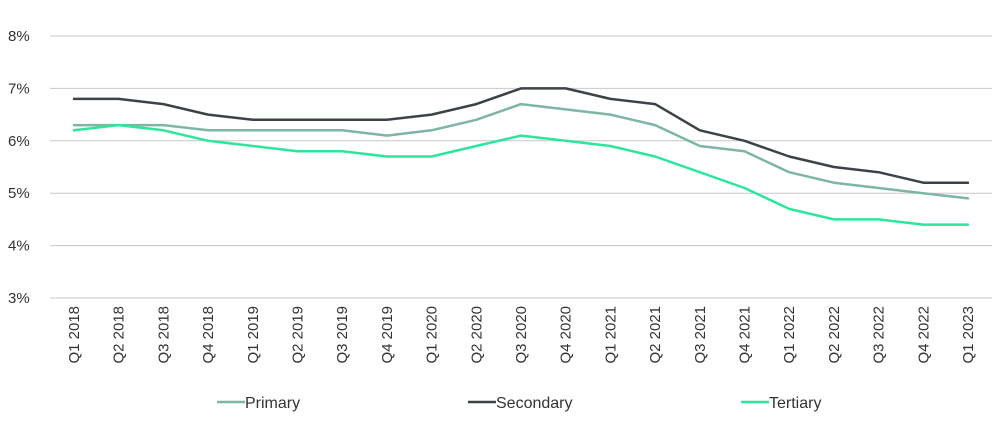  I want to click on x-tick-label: Q3 2020, so click(521, 335).